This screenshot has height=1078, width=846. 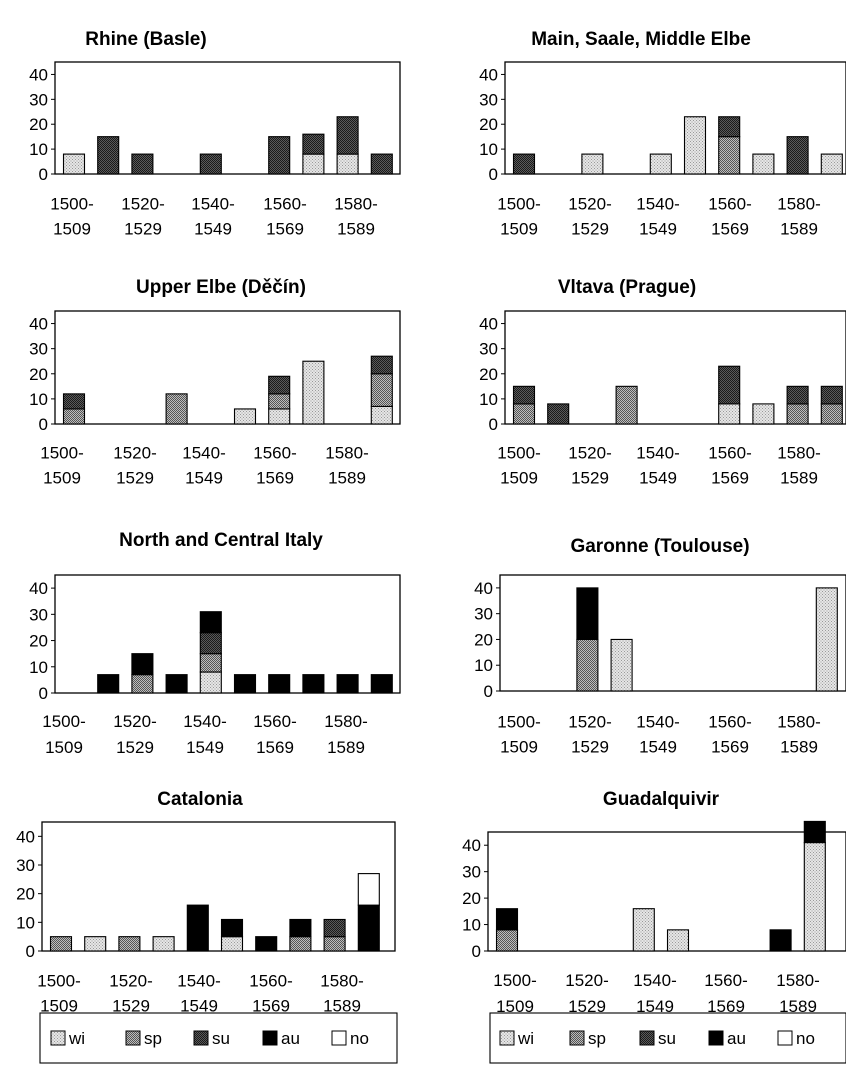 What do you see at coordinates (218, 1038) in the screenshot?
I see `legend-box` at bounding box center [218, 1038].